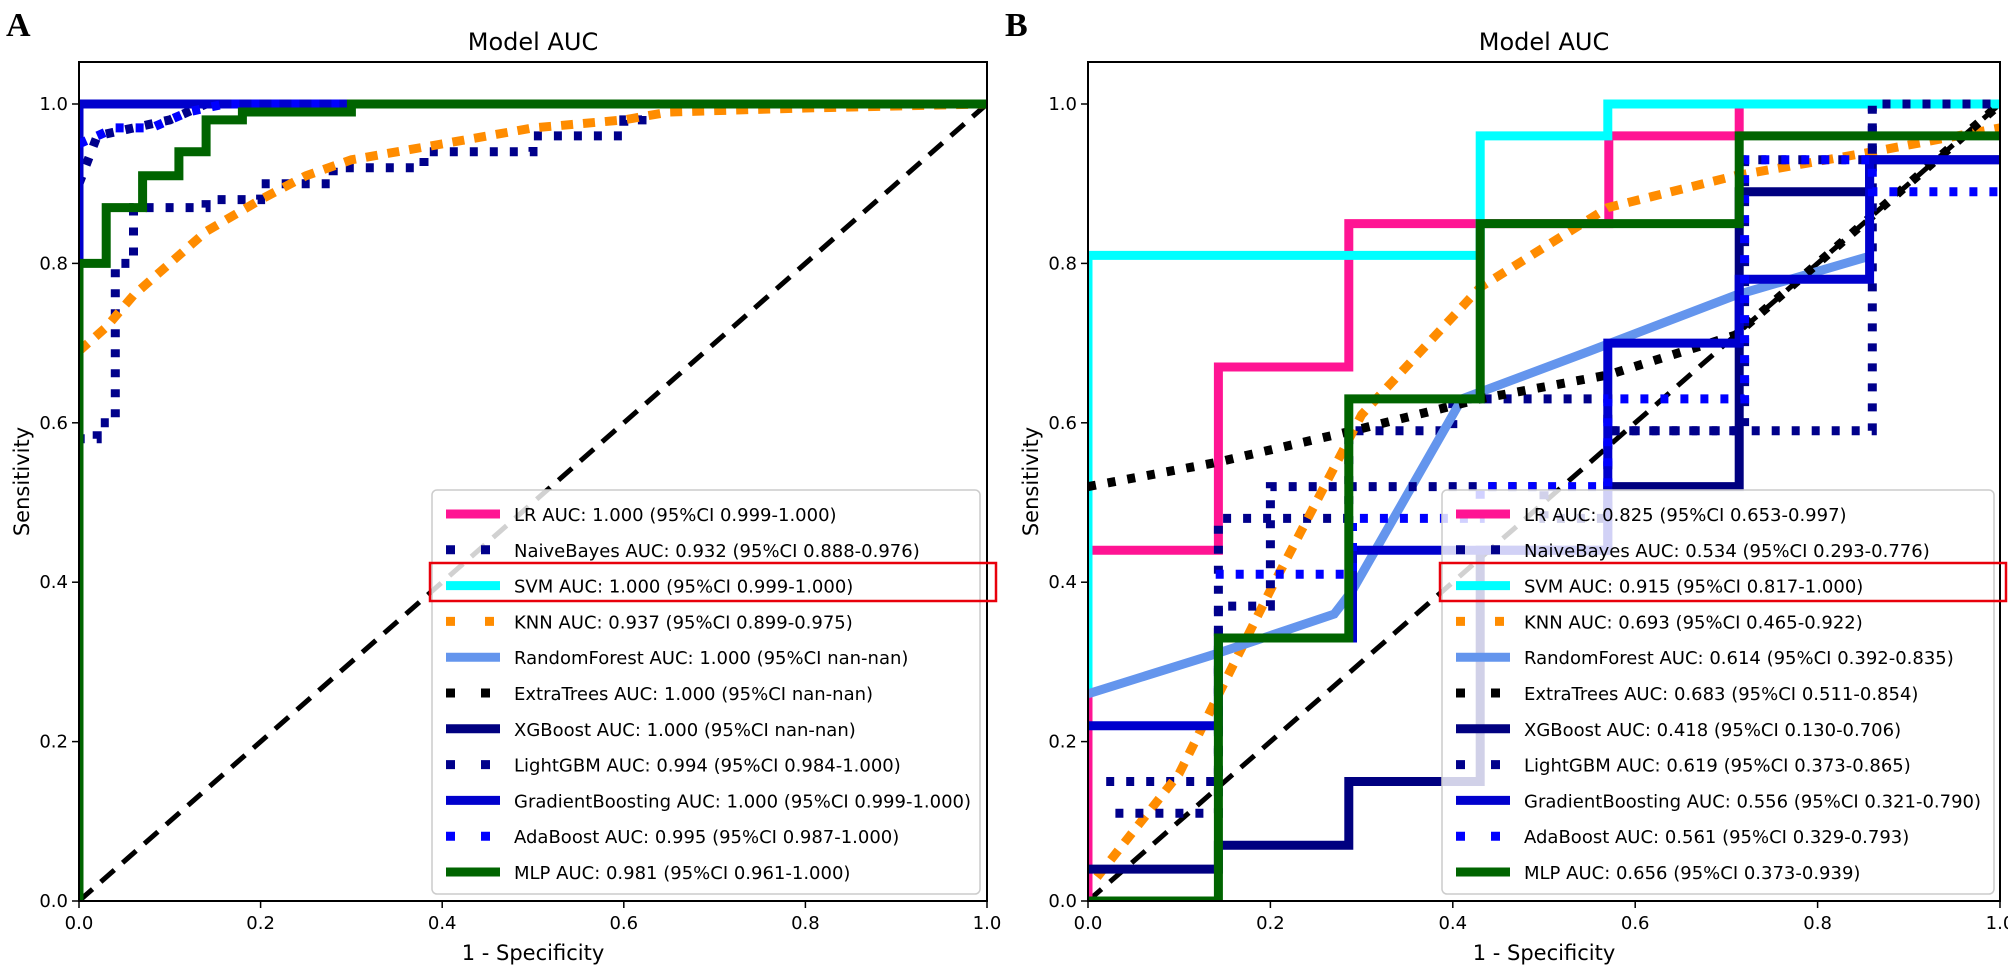 This screenshot has height=973, width=2008. I want to click on legend-label-svm: SVM AUC: 0.915 (95%CI 0.817-1.000), so click(1693, 587).